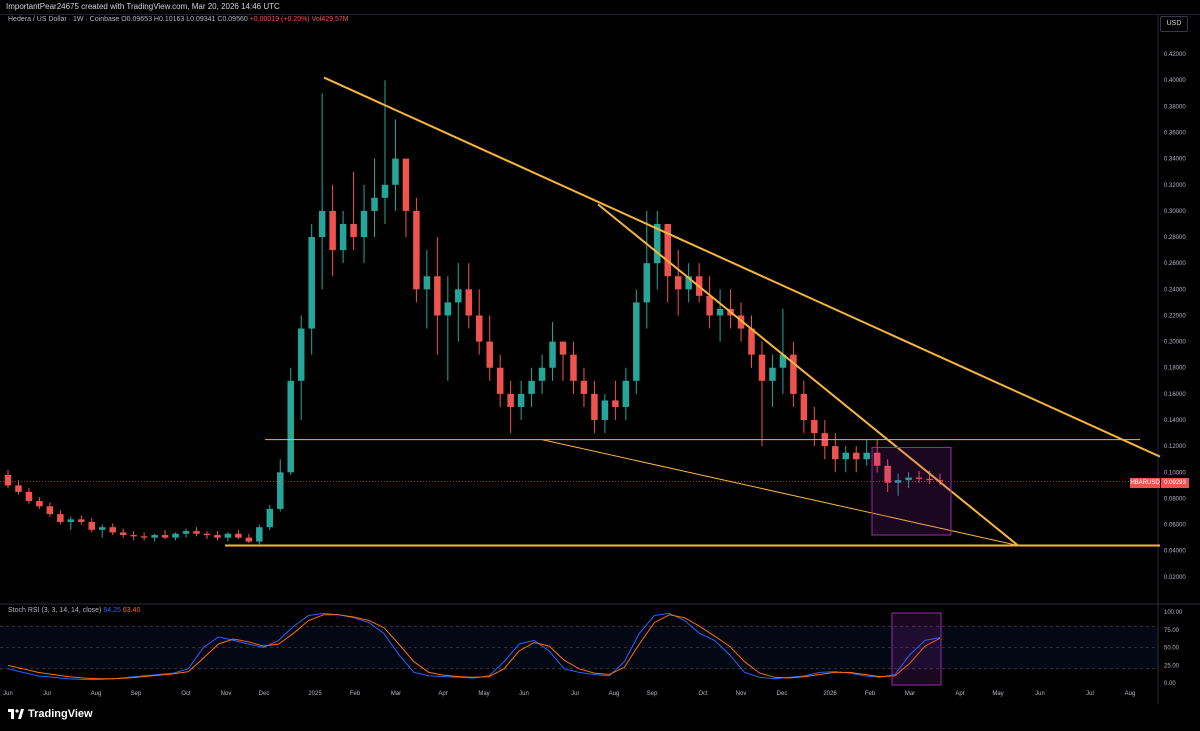  What do you see at coordinates (169, 19) in the screenshot?
I see `legend-high: H0.10163` at bounding box center [169, 19].